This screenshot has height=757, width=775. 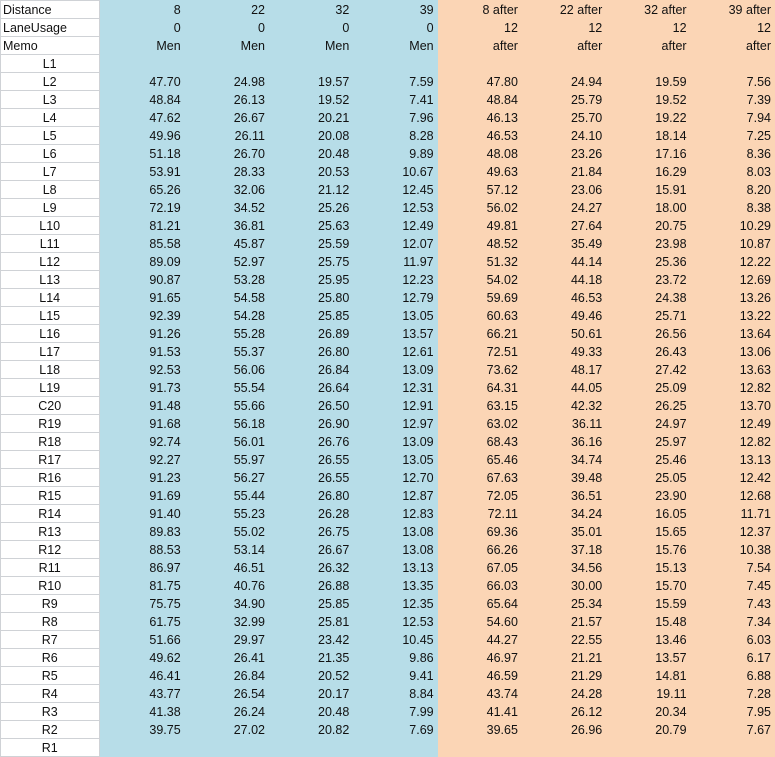 What do you see at coordinates (50, 171) in the screenshot?
I see `row-label-cell: L7` at bounding box center [50, 171].